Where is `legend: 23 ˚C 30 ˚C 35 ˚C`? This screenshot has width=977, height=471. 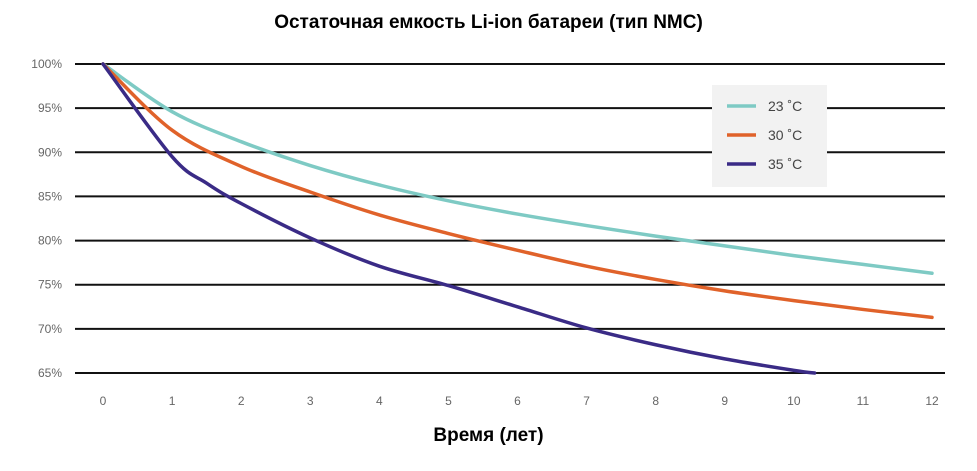 legend: 23 ˚C 30 ˚C 35 ˚C is located at coordinates (769, 136).